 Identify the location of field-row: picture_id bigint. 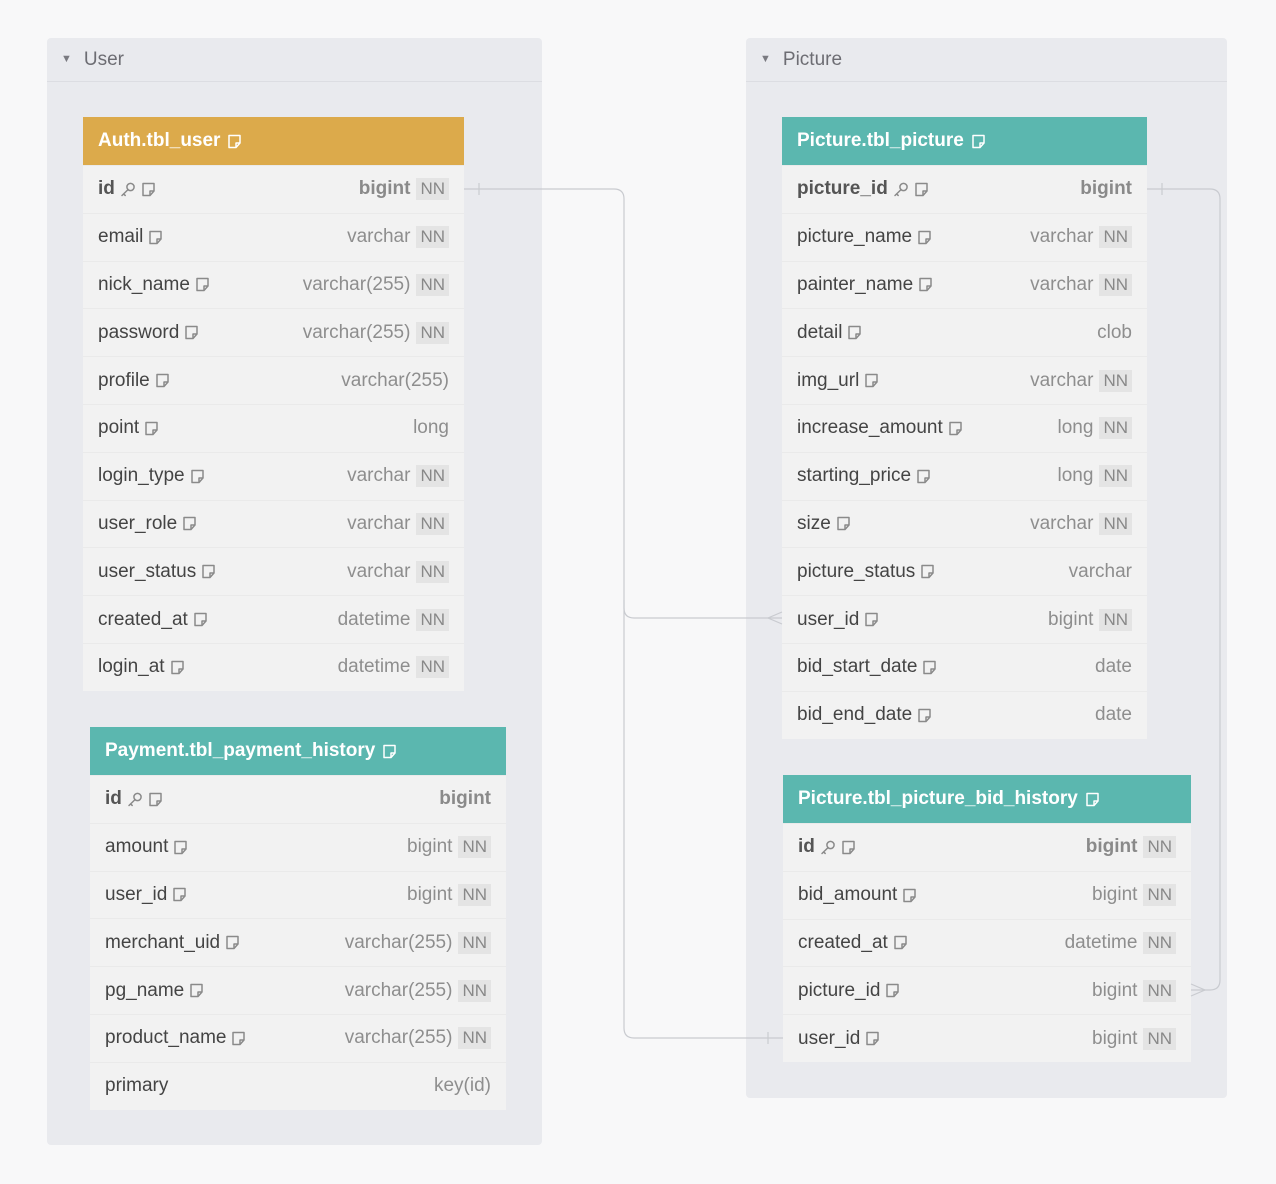
(964, 189).